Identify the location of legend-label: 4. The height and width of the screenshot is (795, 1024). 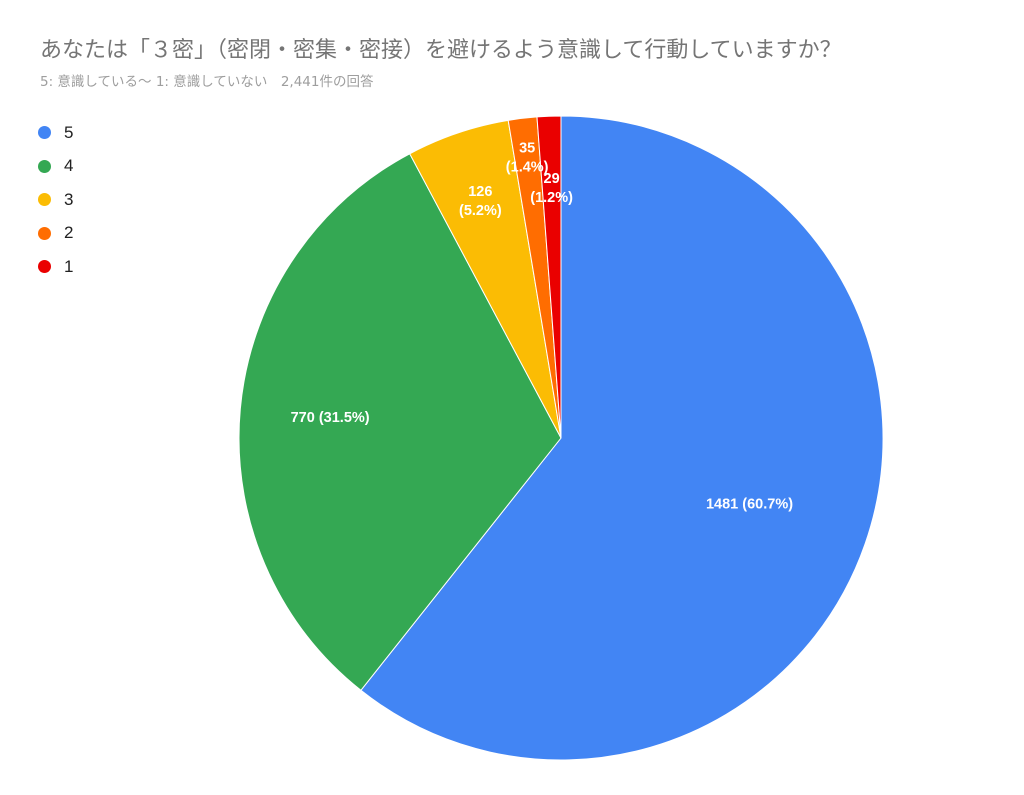
(69, 166).